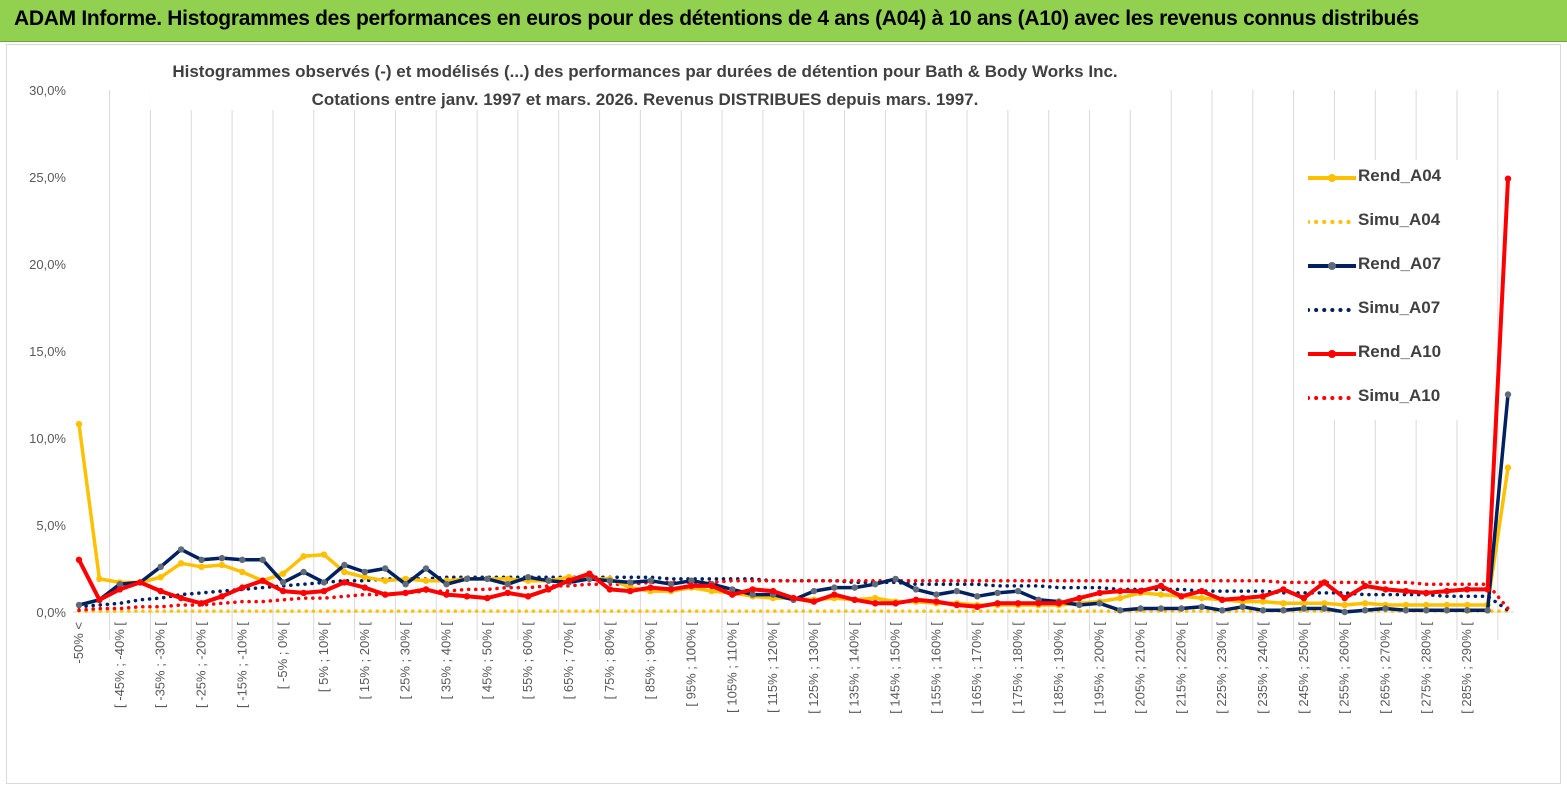 This screenshot has height=789, width=1567. I want to click on legend-swatch-rend-a04, so click(1332, 178).